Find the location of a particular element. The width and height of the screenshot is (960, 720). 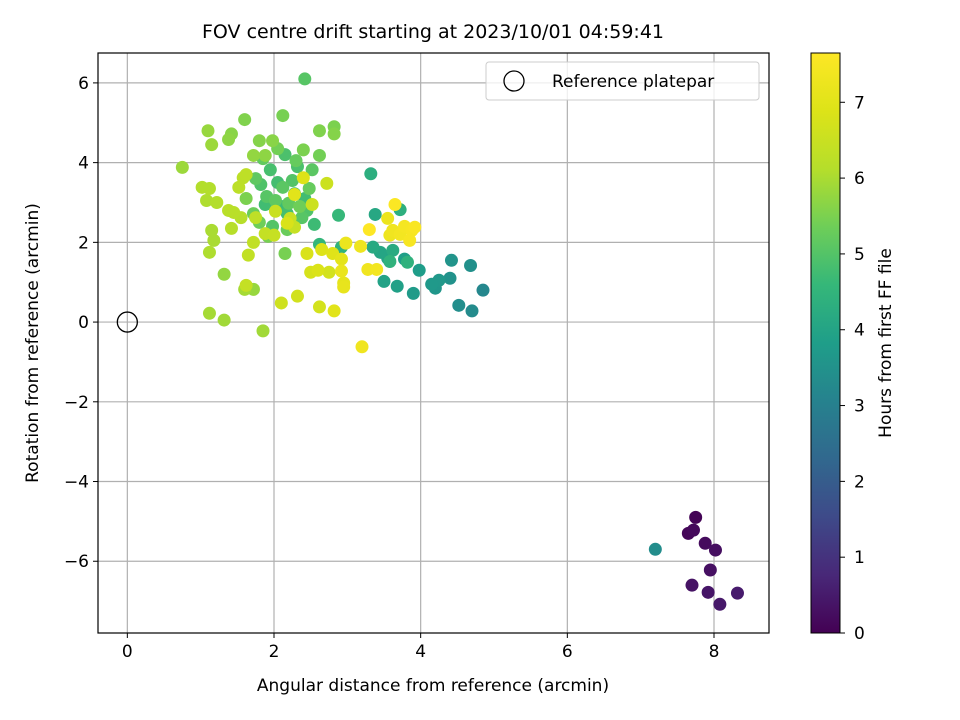

legend: Reference platepar is located at coordinates (622, 81).